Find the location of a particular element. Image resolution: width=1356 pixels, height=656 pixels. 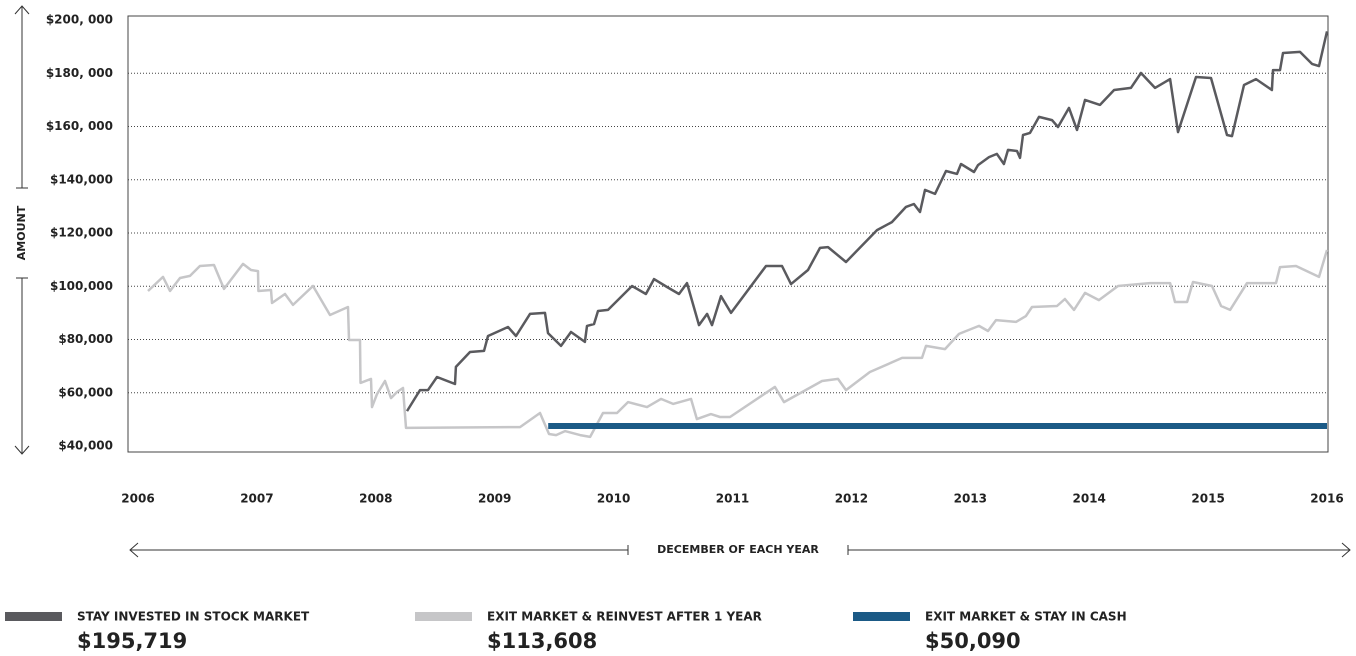

y-axis-title: AMOUNT is located at coordinates (21, 232).